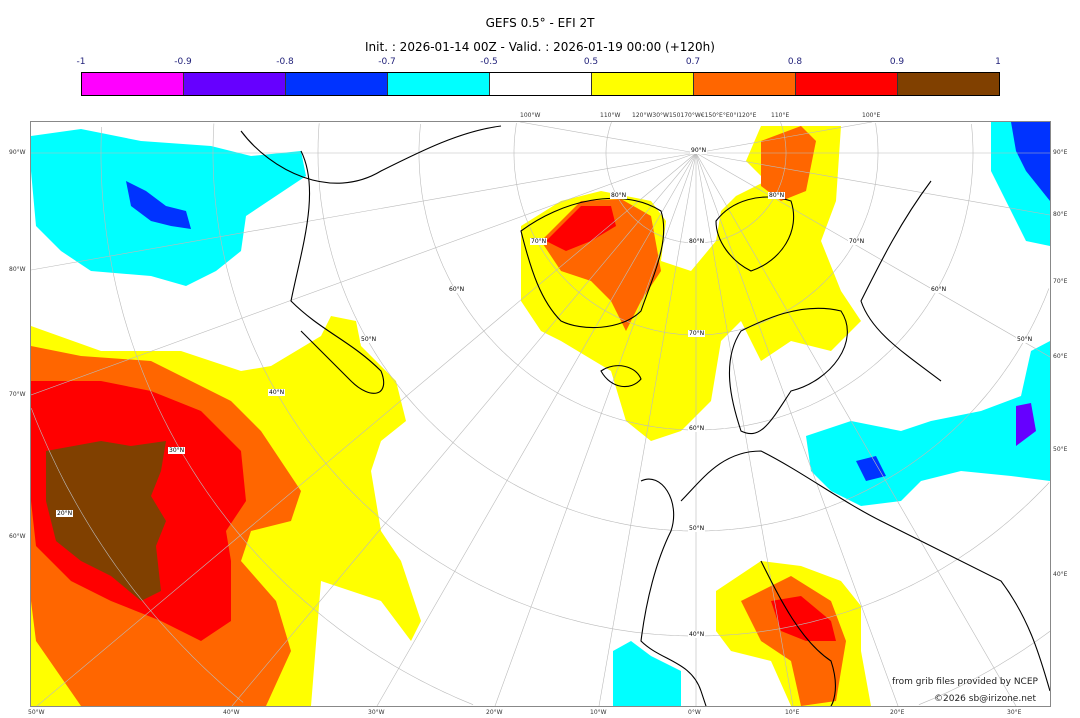 The image size is (1080, 718). What do you see at coordinates (788, 163) in the screenshot?
I see `orange-field-svalbard` at bounding box center [788, 163].